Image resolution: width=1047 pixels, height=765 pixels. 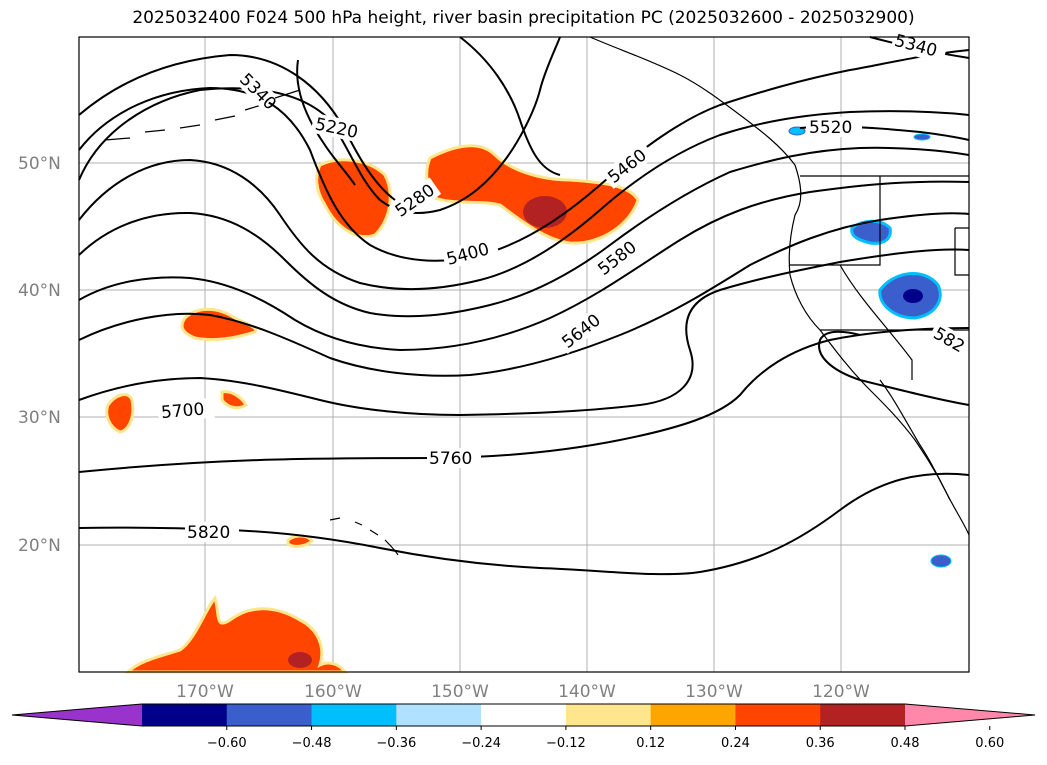 What do you see at coordinates (915, 440) in the screenshot?
I see `baja` at bounding box center [915, 440].